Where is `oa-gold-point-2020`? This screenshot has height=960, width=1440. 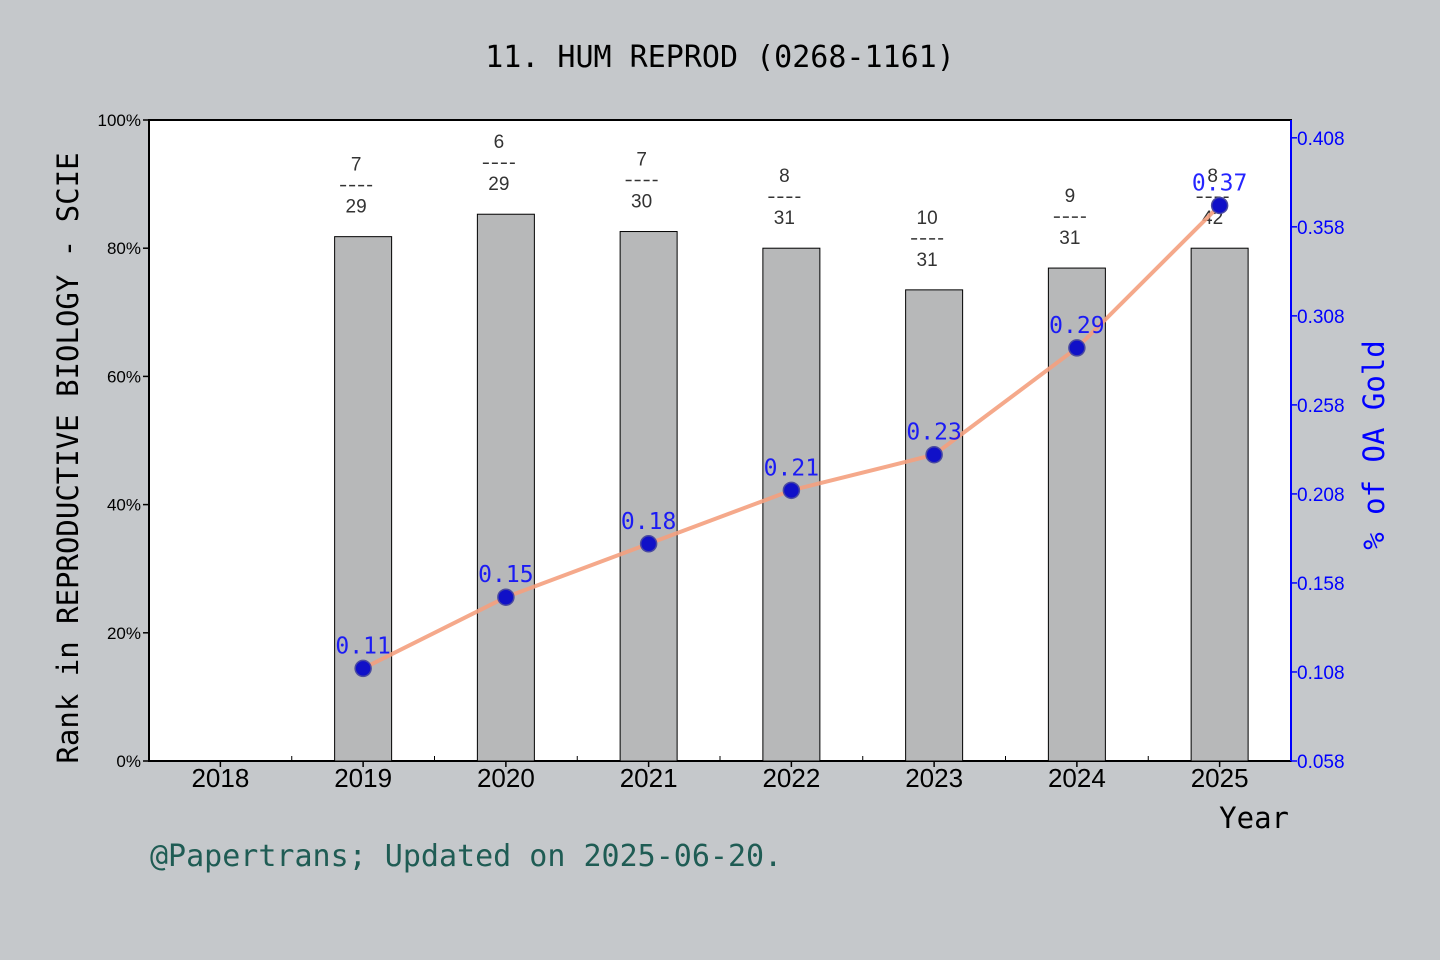
oa-gold-point-2020 is located at coordinates (506, 597).